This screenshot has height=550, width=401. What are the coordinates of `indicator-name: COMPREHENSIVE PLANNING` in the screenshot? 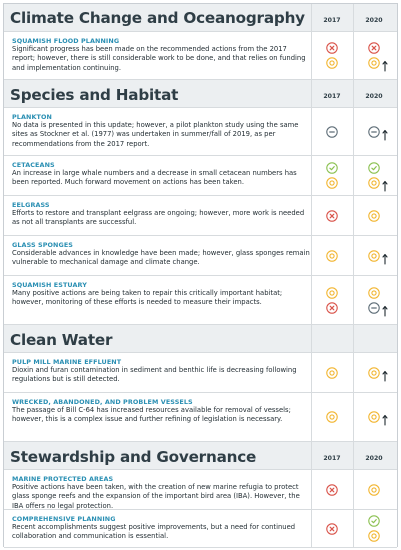 It's located at (64, 519).